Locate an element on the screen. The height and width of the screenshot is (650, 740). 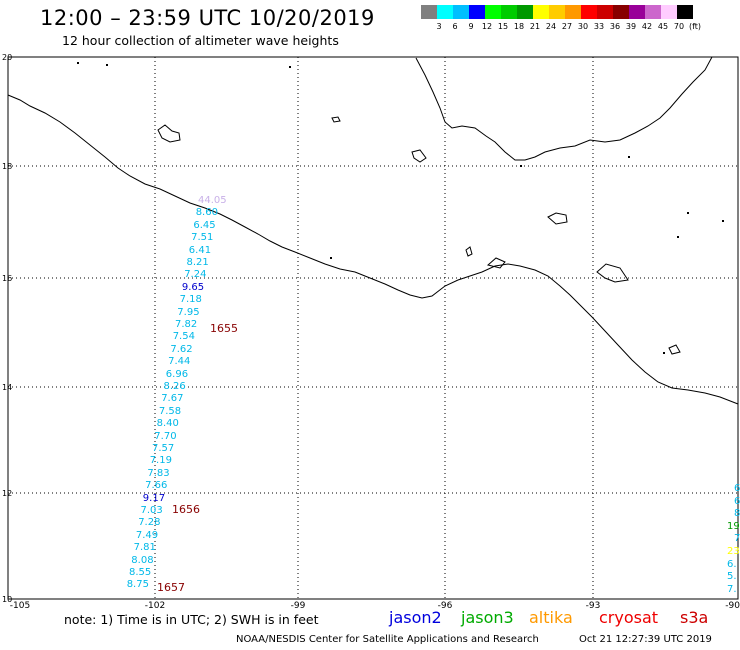
wave-height-label: 7.19 is located at coordinates (160, 461).